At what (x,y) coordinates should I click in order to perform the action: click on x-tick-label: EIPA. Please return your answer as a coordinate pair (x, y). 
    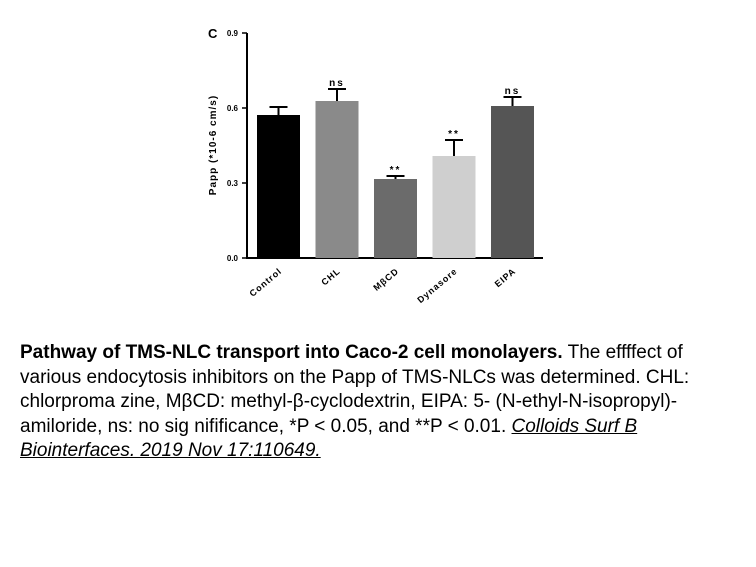
    Looking at the image, I should click on (505, 277).